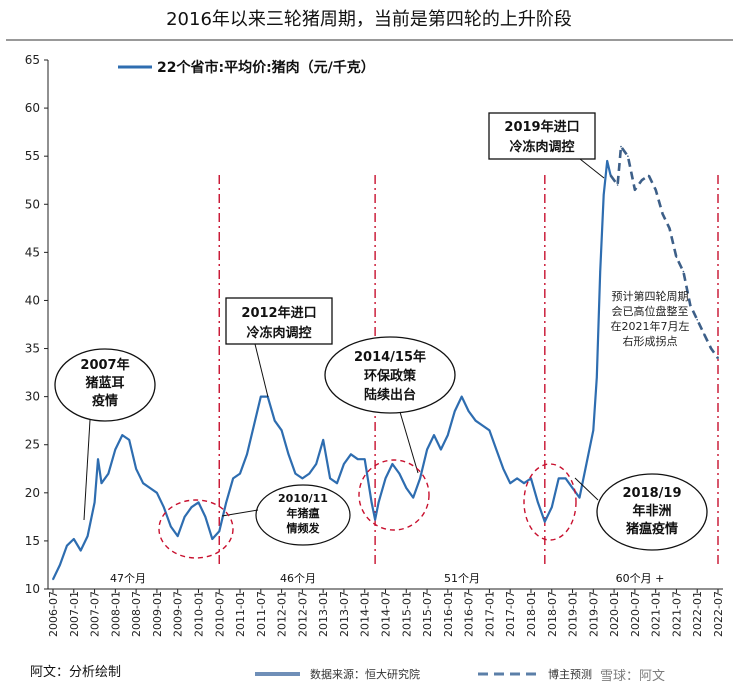 The width and height of the screenshot is (739, 690). What do you see at coordinates (697, 614) in the screenshot?
I see `x-tick-label: 2022-01` at bounding box center [697, 614].